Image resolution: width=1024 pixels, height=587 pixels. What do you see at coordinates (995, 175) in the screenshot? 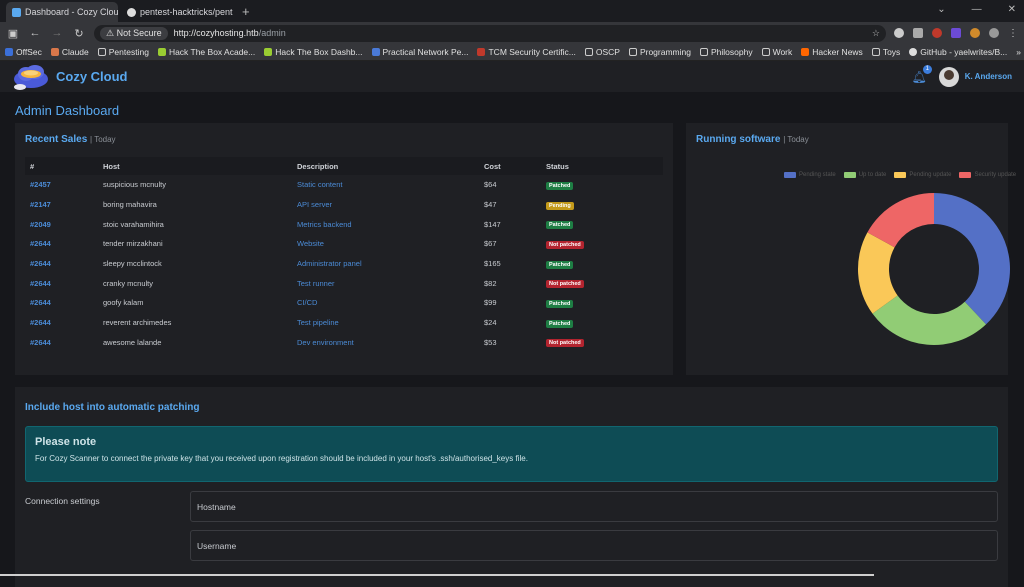
I see `legend-label: Security update` at bounding box center [995, 175].